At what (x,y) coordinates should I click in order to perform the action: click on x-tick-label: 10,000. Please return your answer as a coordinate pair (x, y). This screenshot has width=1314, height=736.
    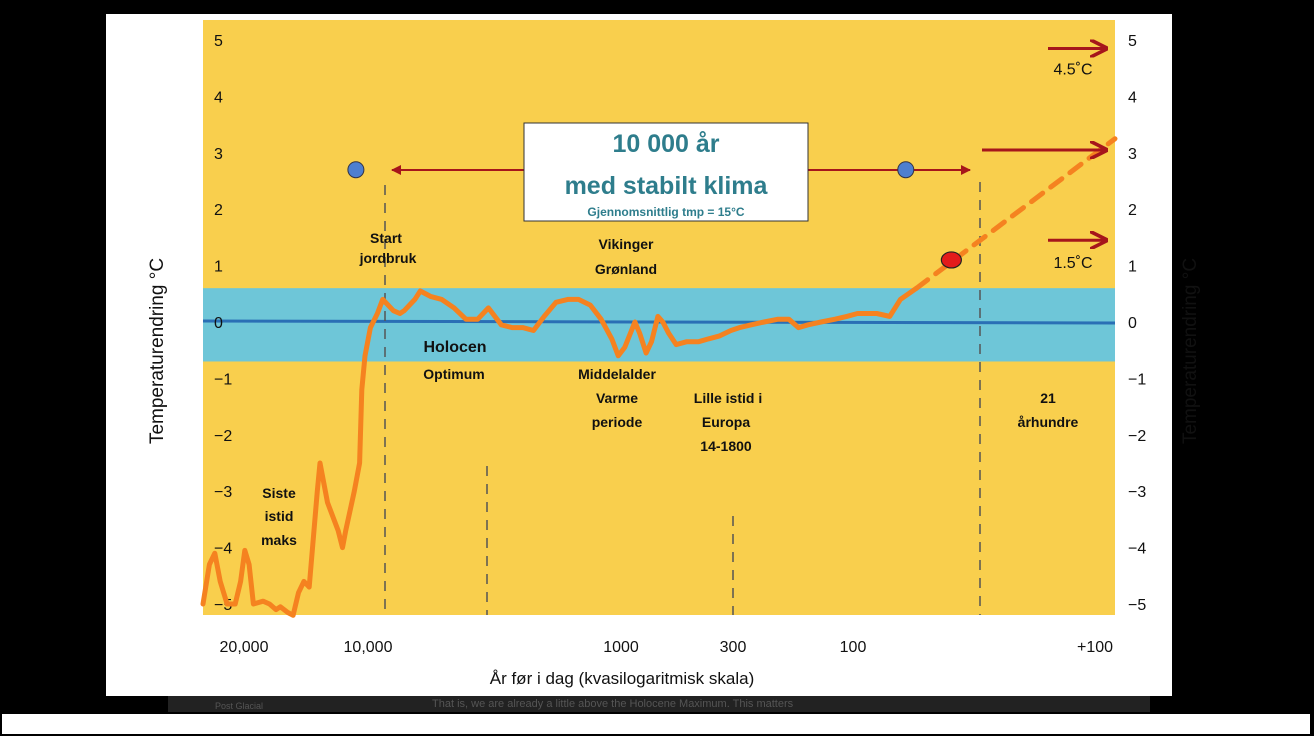
    Looking at the image, I should click on (368, 647).